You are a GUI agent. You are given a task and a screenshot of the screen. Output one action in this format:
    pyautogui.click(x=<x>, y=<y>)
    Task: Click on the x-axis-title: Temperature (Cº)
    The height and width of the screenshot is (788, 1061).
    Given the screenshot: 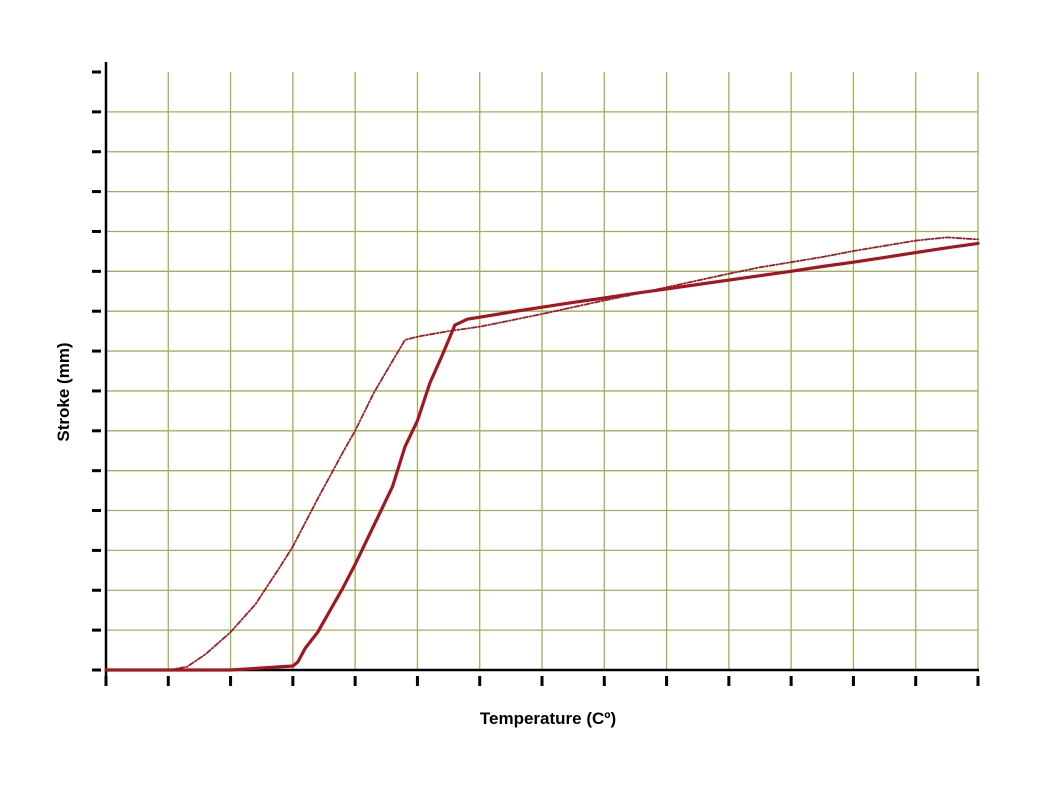 What is the action you would take?
    pyautogui.click(x=548, y=718)
    